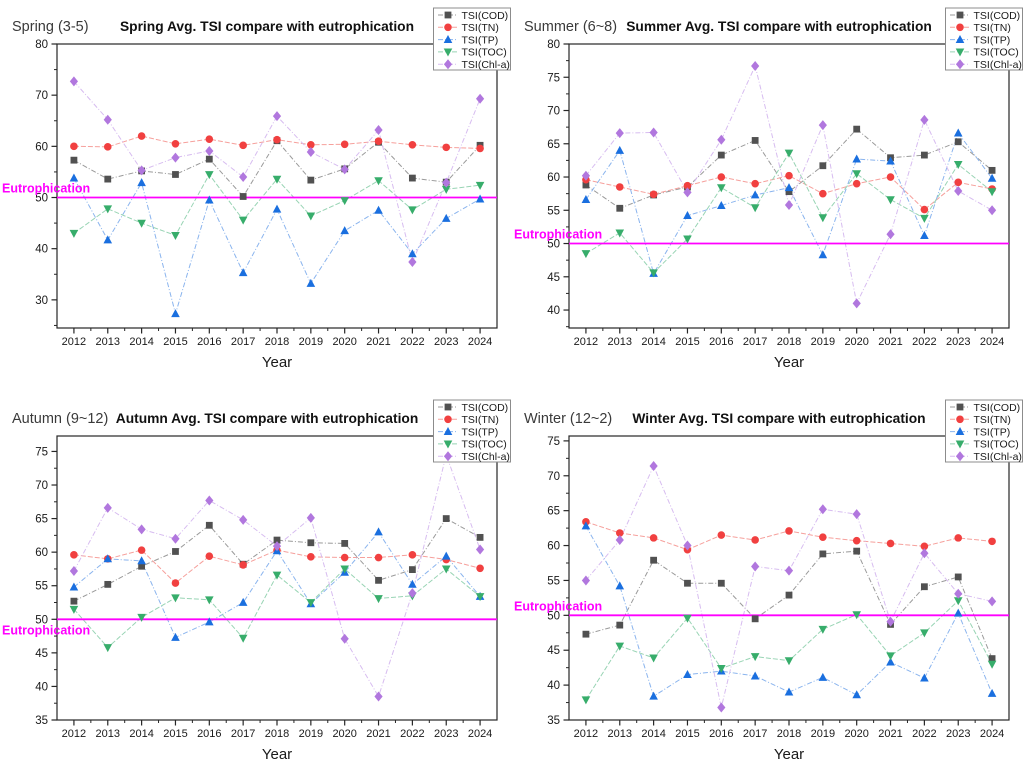  I want to click on legend-item-tsi-cod: TSI(COD), so click(473, 408).